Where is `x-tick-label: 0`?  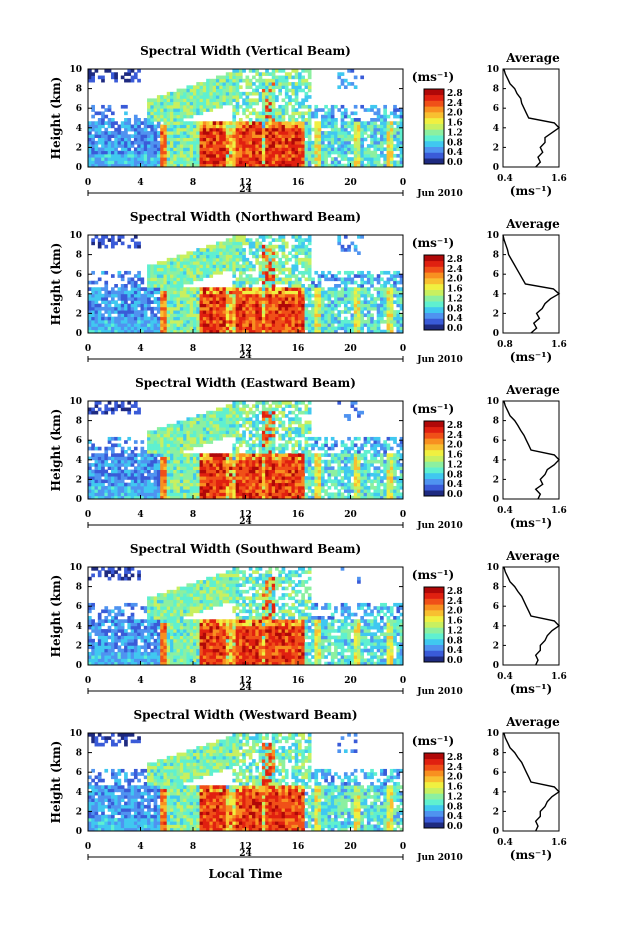
x-tick-label: 0 is located at coordinates (403, 183).